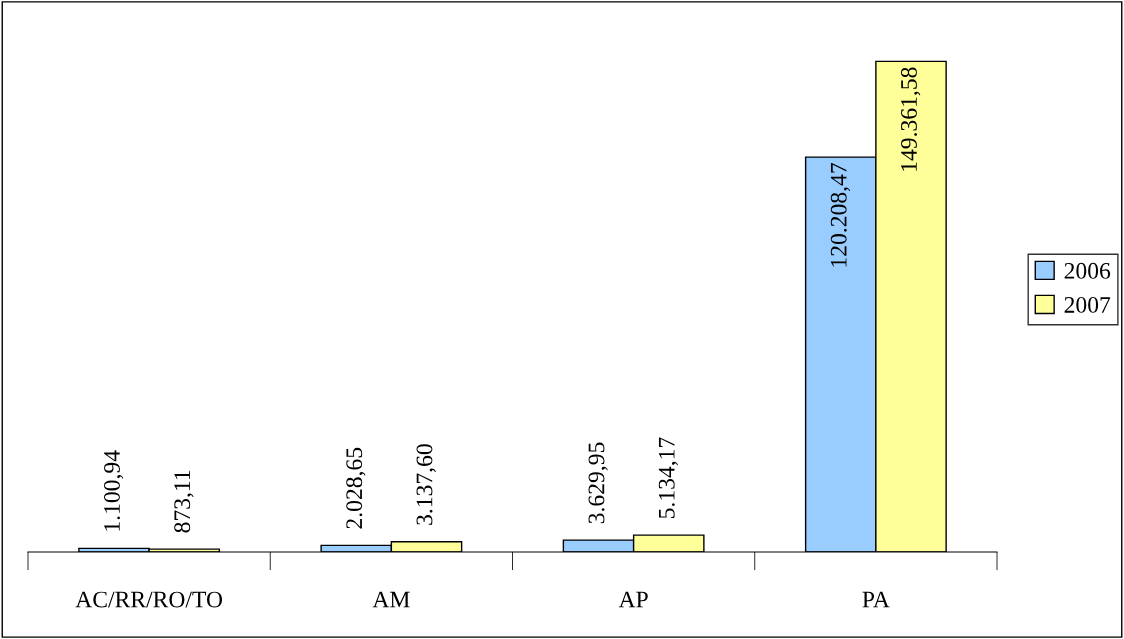  Describe the element at coordinates (910, 119) in the screenshot. I see `data-label: 149.361,58` at that location.